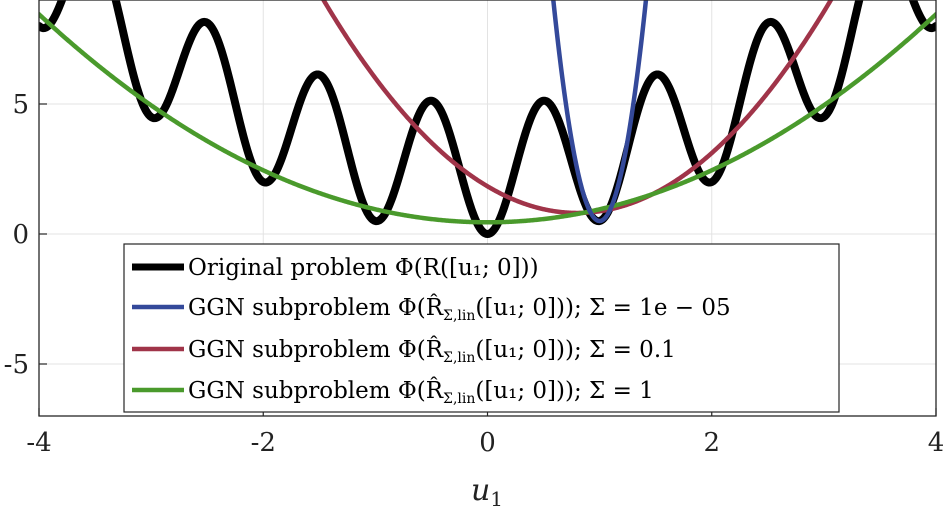 This screenshot has width=947, height=509. I want to click on x-tick-label: -2, so click(263, 443).